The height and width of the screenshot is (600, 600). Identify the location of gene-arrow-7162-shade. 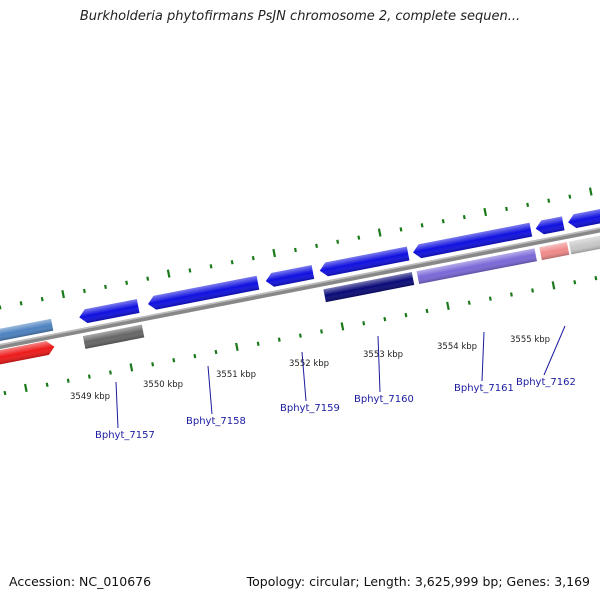
(550, 225).